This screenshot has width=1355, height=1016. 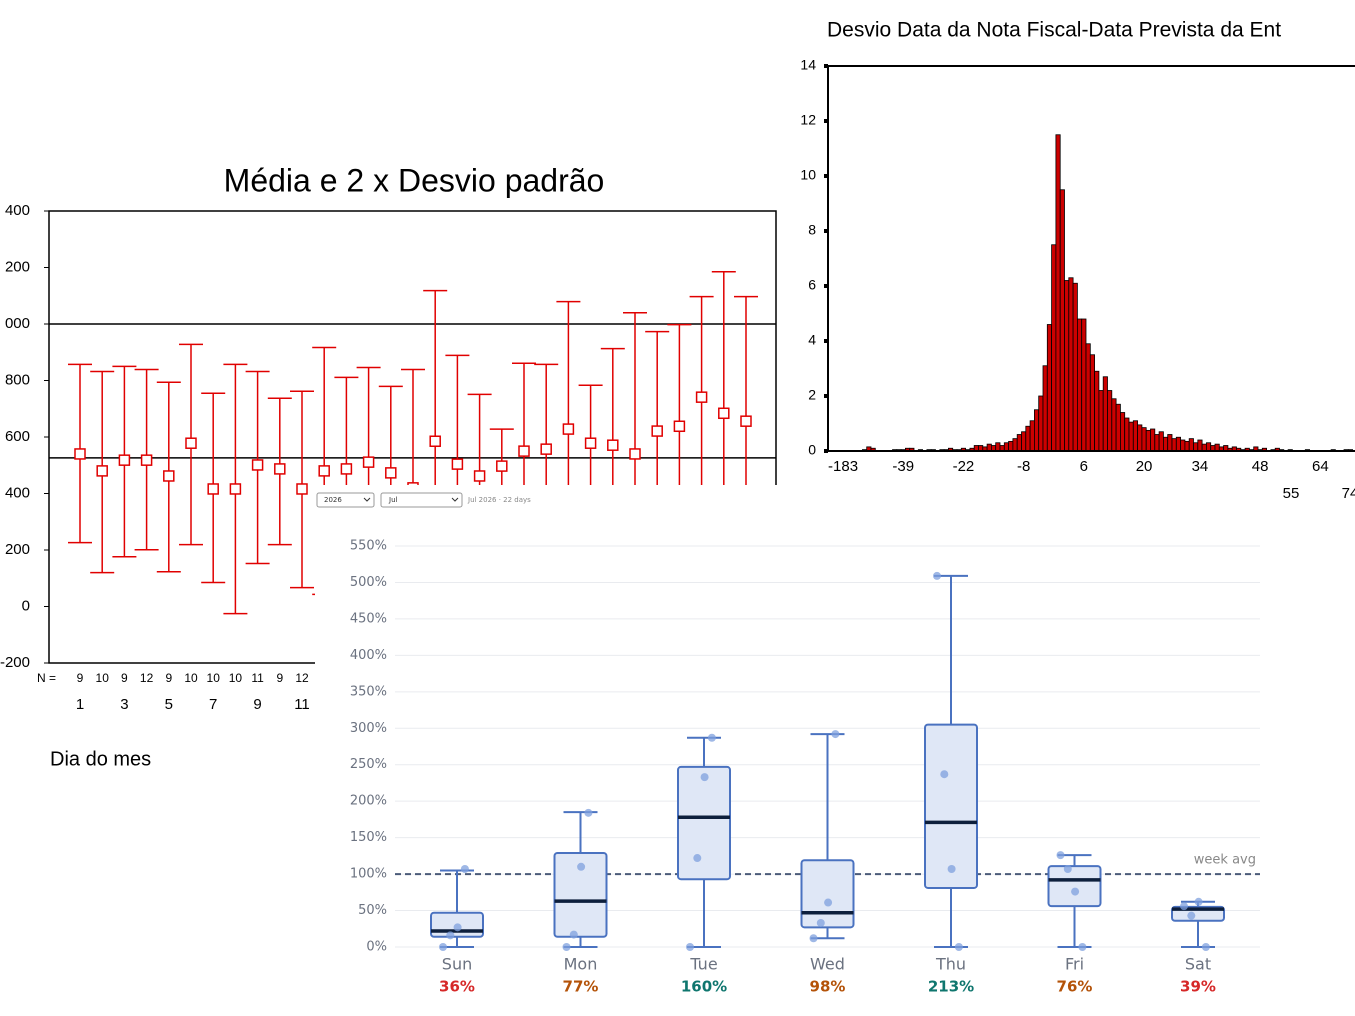 I want to click on y-tick-label: 0, so click(x=26, y=605).